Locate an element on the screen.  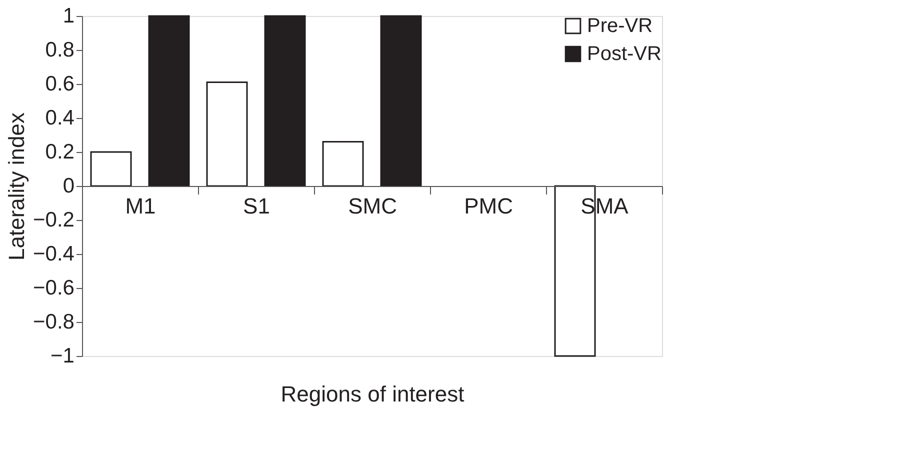
y-tick-label: 0.2 is located at coordinates (59, 152).